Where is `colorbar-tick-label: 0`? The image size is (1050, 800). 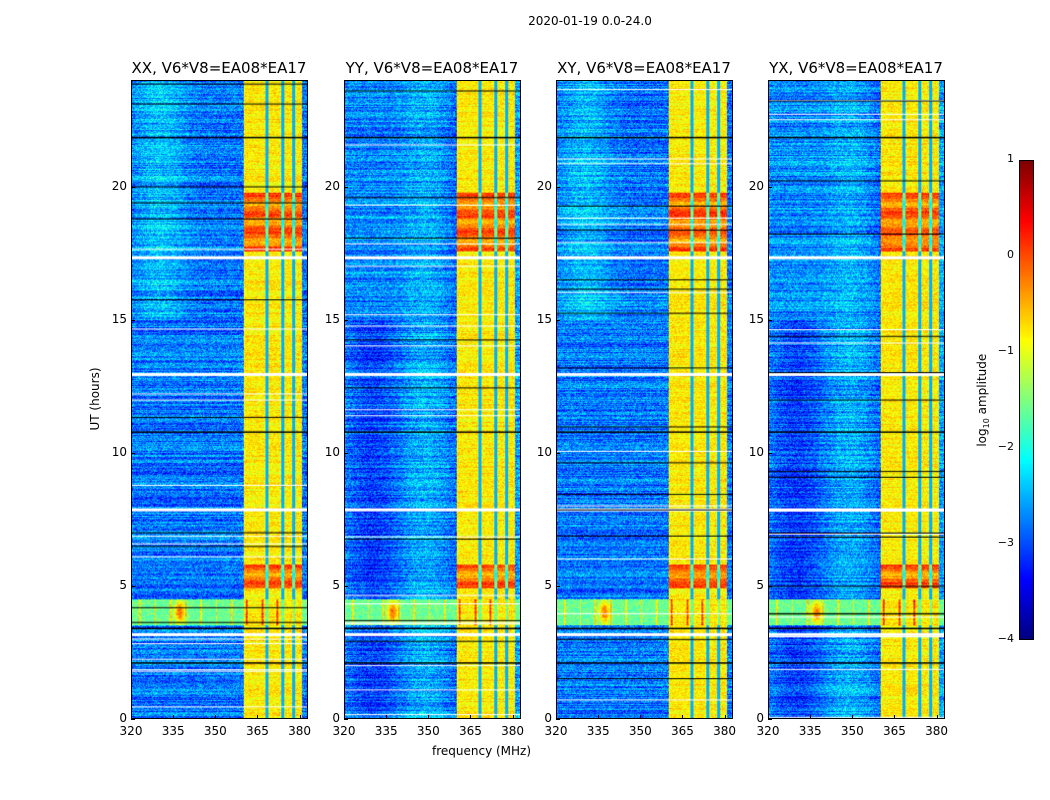 colorbar-tick-label: 0 is located at coordinates (1010, 254).